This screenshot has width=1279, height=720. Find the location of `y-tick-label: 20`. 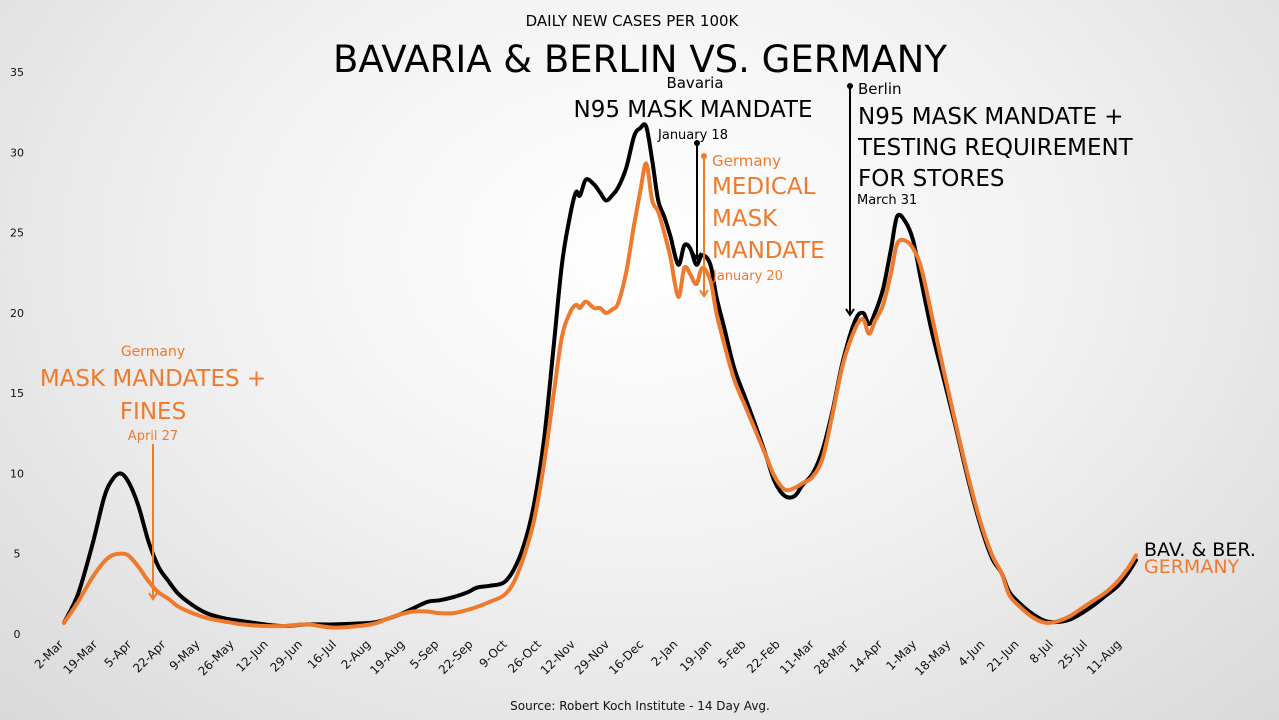

y-tick-label: 20 is located at coordinates (17, 313).